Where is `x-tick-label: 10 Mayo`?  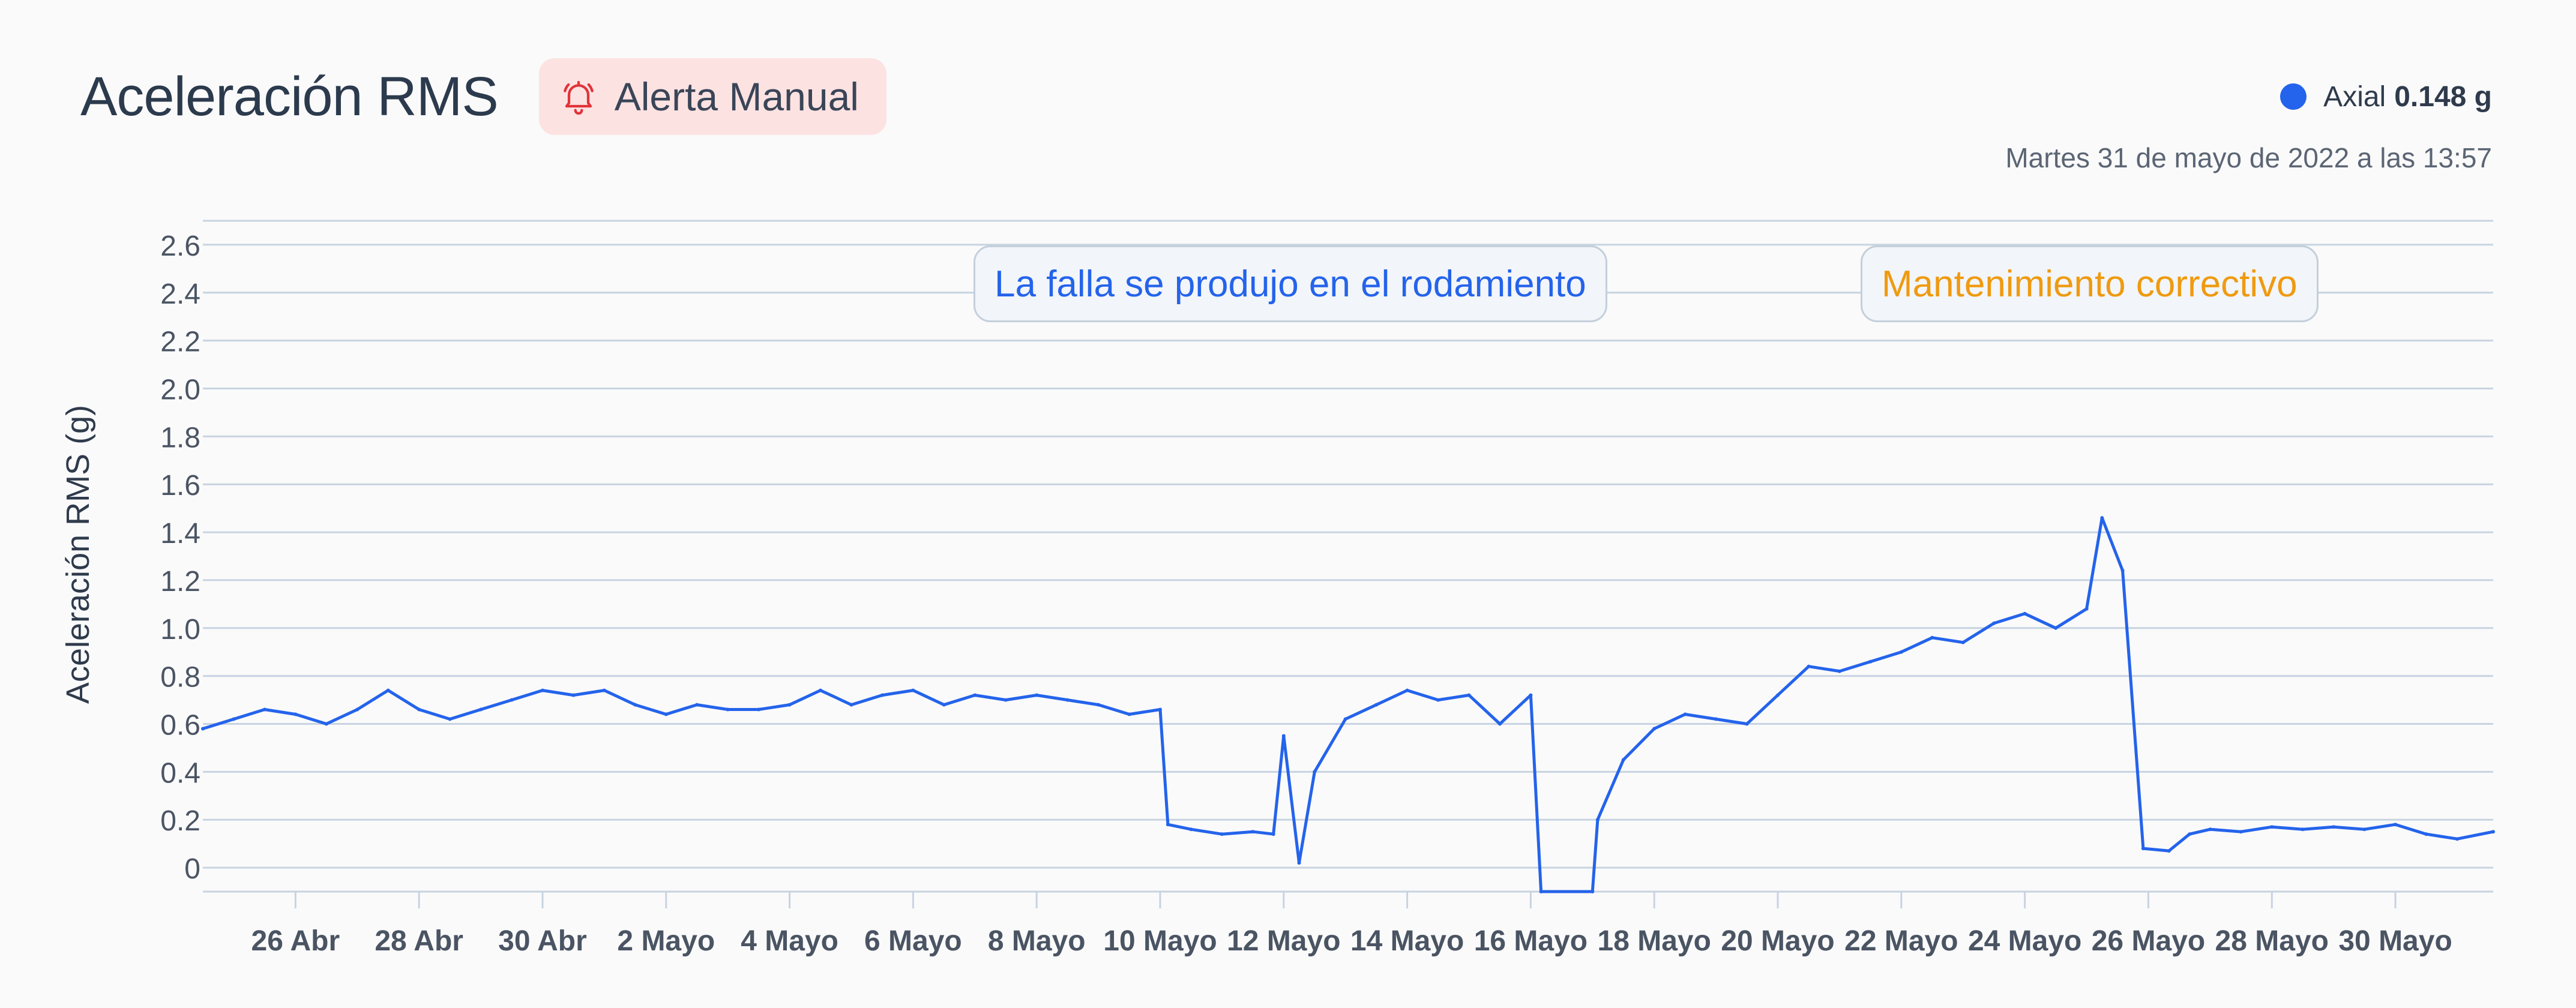 x-tick-label: 10 Mayo is located at coordinates (1160, 941).